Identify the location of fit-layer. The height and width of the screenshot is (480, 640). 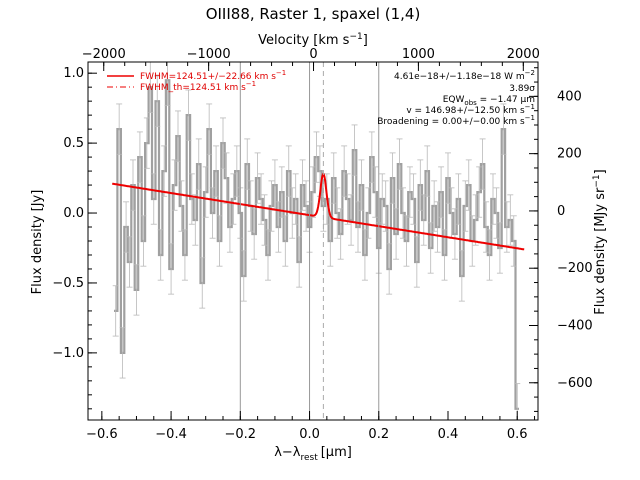
(318, 212).